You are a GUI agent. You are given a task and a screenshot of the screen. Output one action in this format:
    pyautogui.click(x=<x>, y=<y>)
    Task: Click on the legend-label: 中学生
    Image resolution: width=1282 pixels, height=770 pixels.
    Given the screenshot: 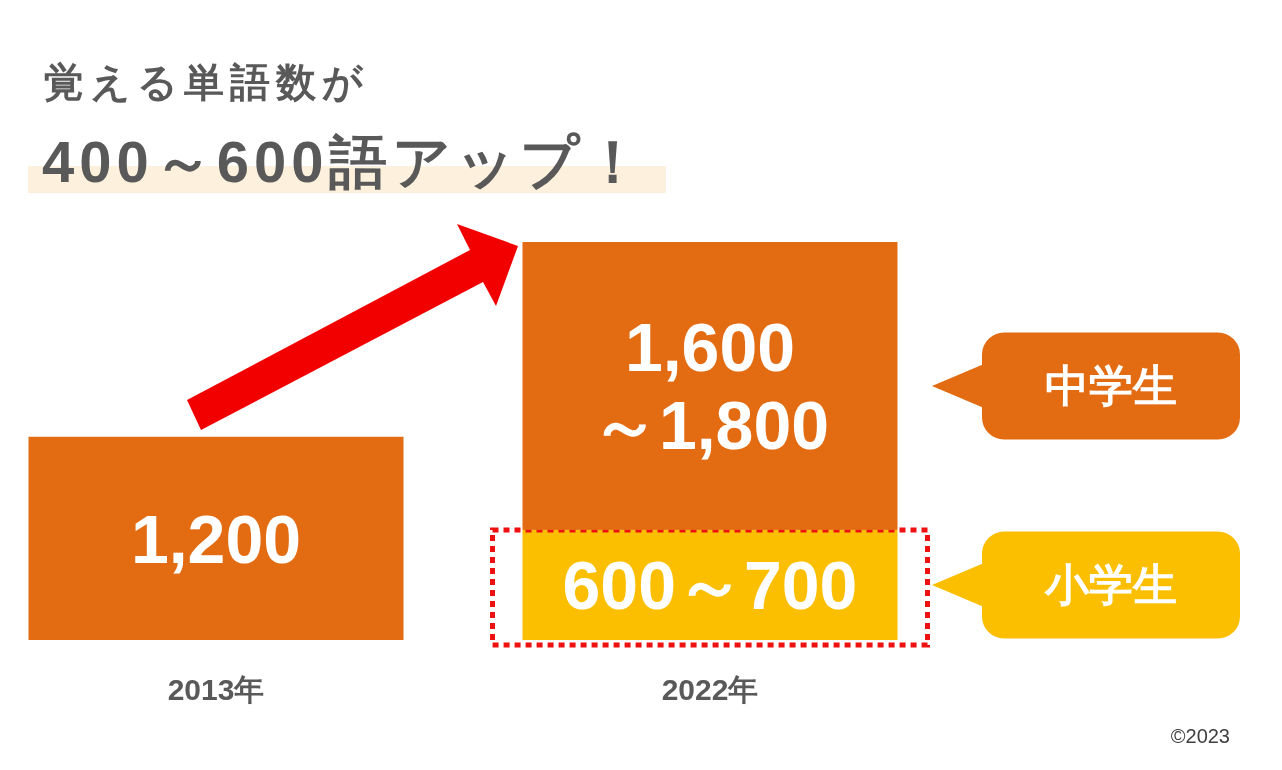 What is the action you would take?
    pyautogui.click(x=1111, y=385)
    